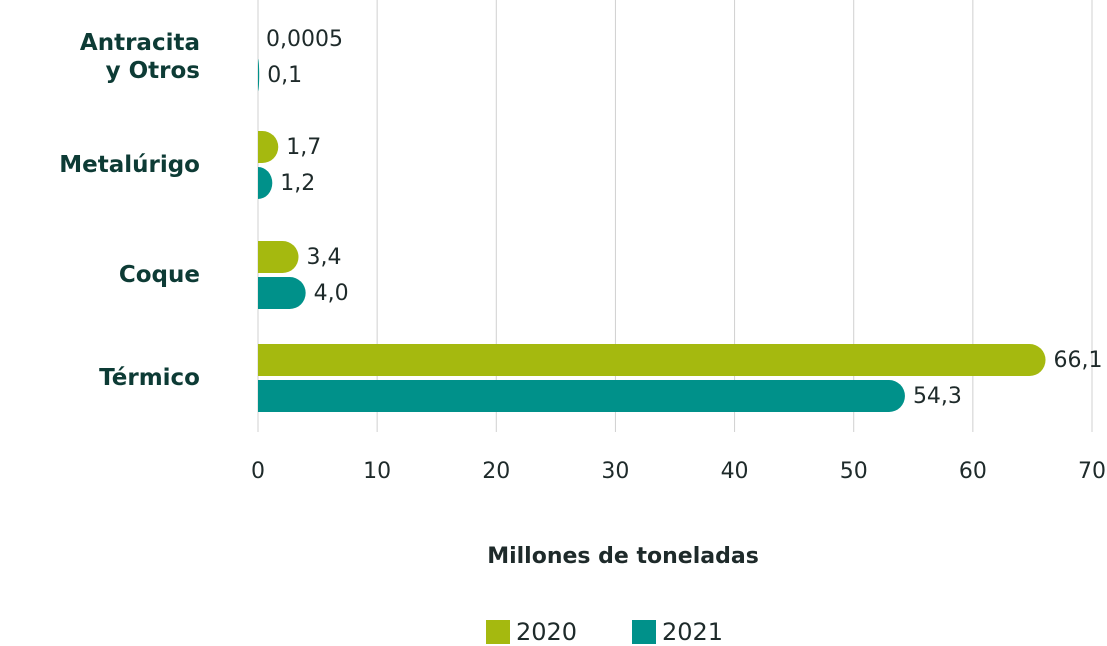  What do you see at coordinates (284, 75) in the screenshot?
I see `value-label: 0,1` at bounding box center [284, 75].